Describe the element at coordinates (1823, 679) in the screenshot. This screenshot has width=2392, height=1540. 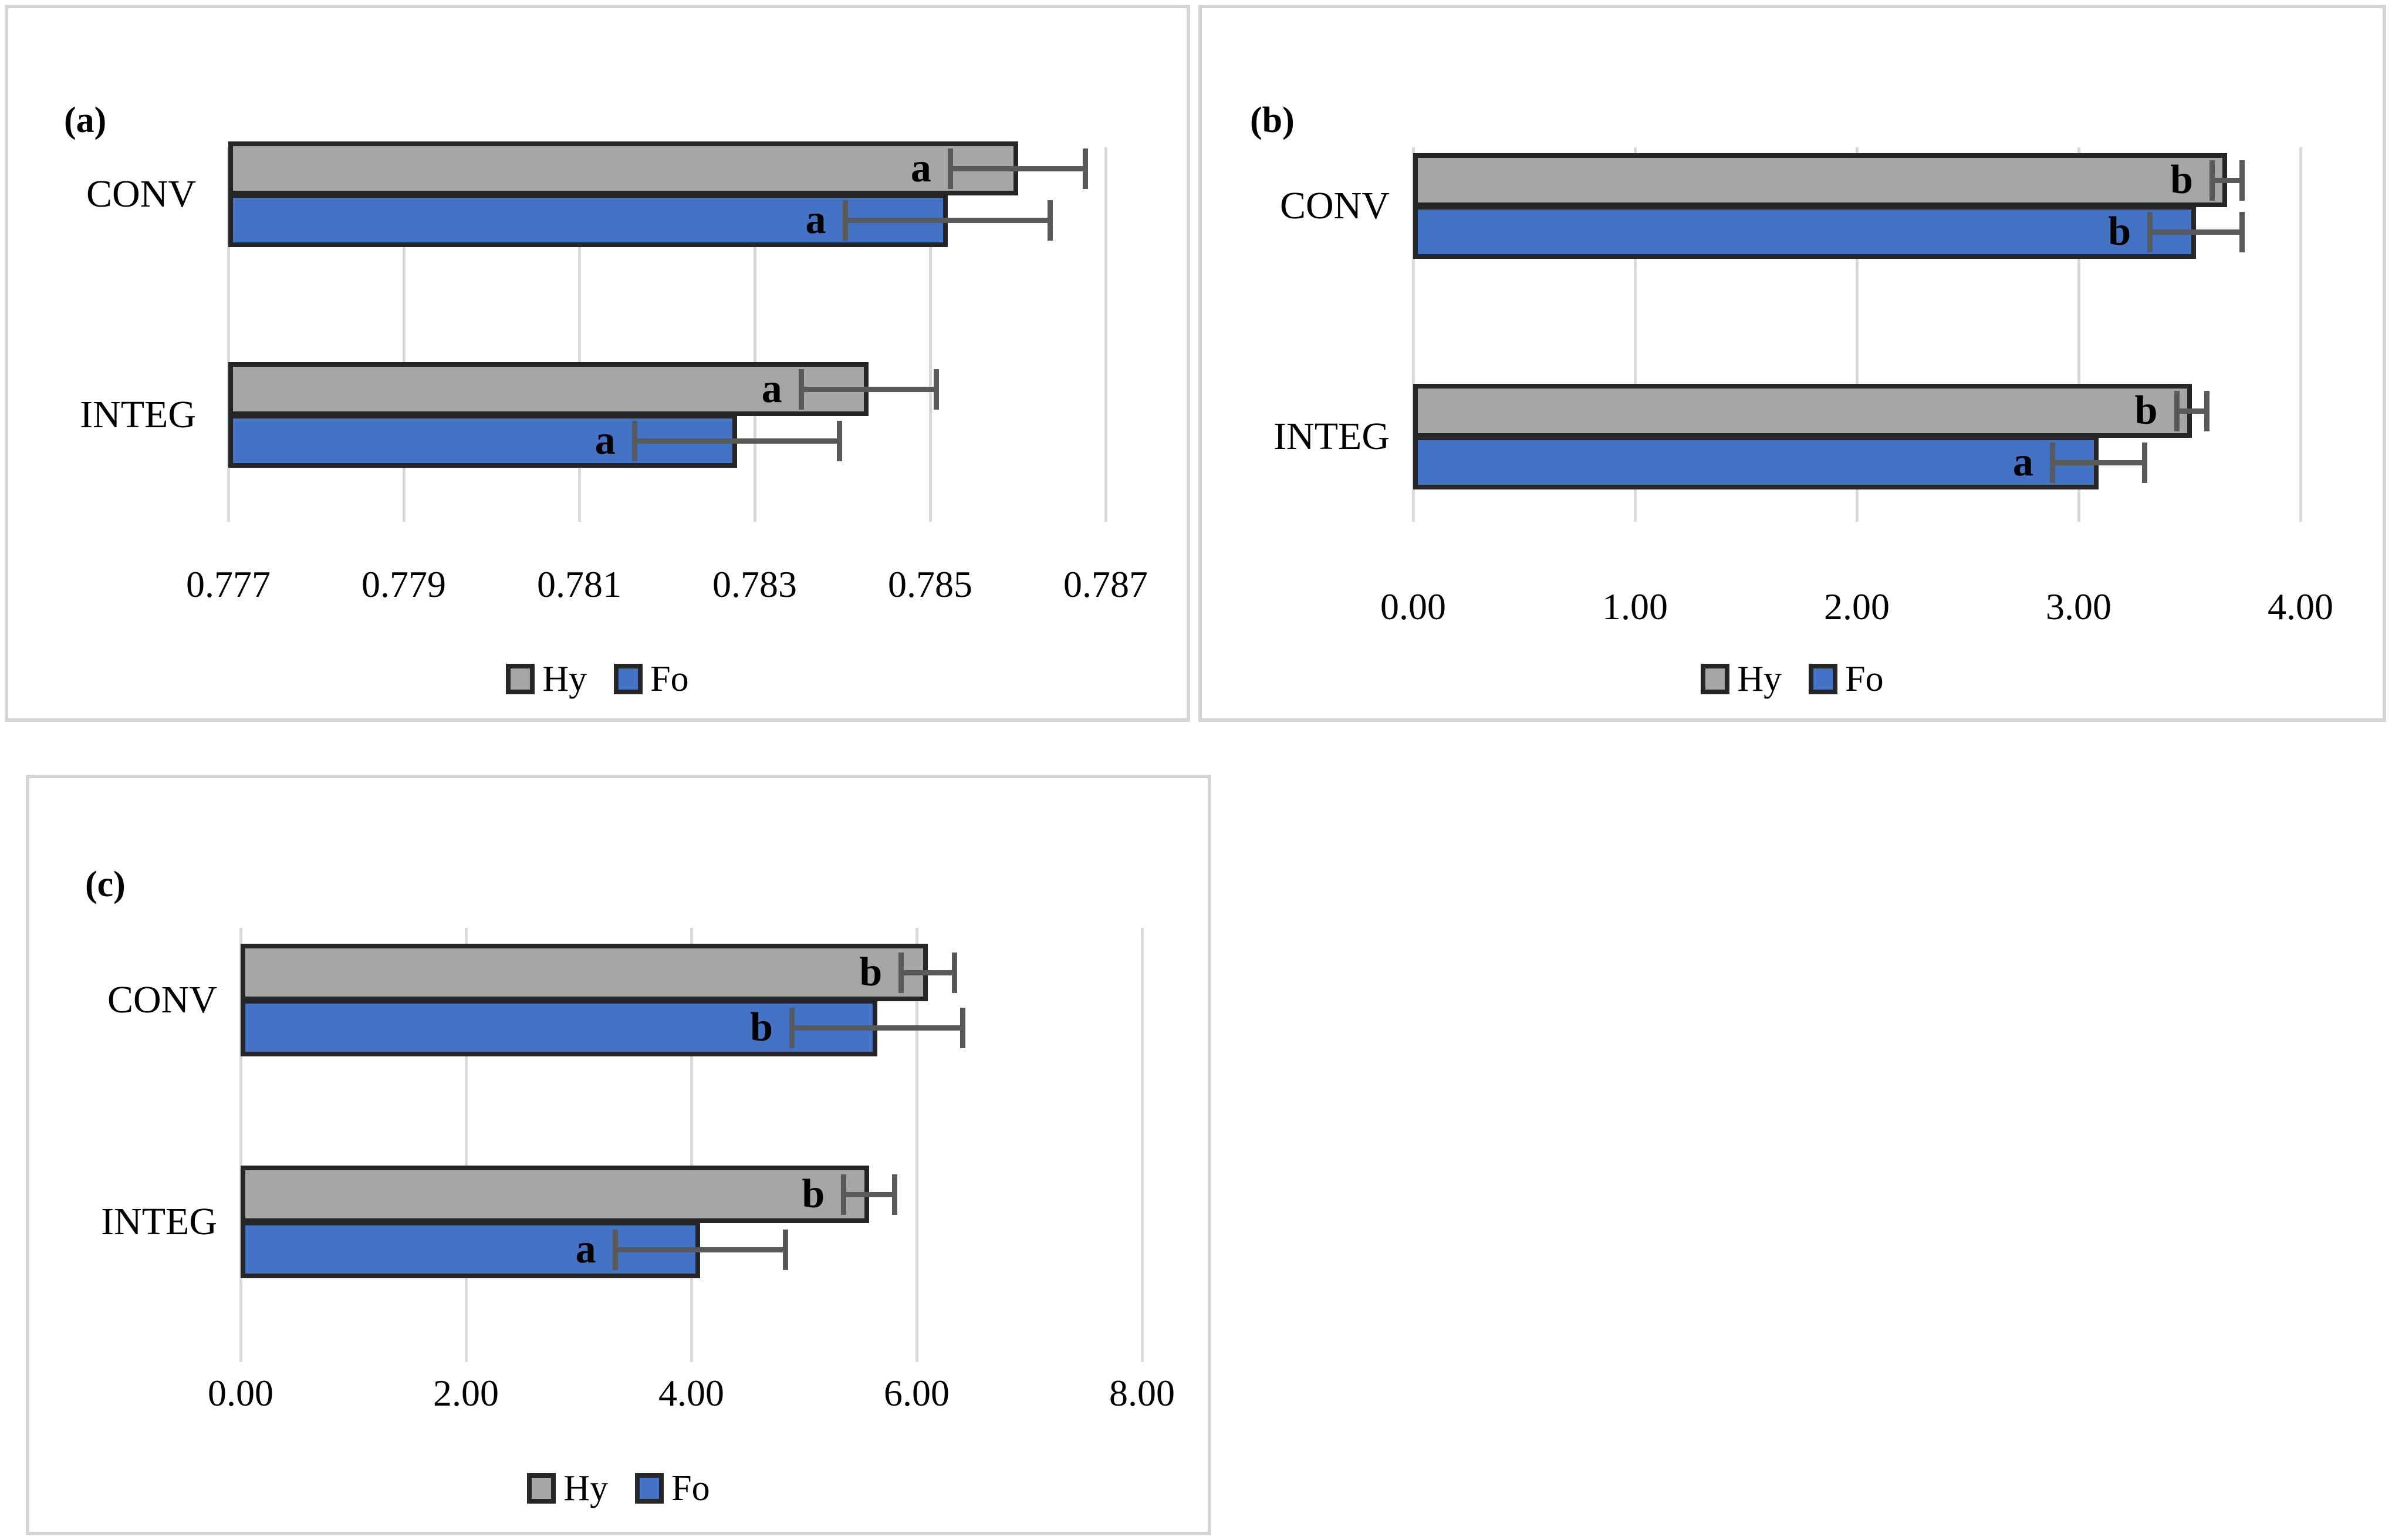
I see `legend-swatch-fo` at that location.